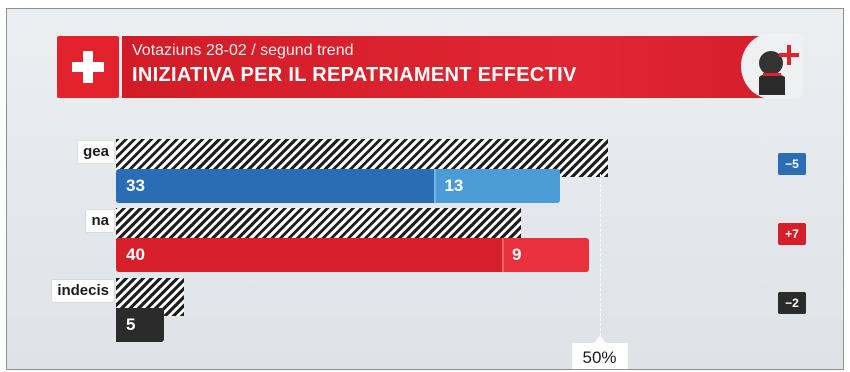 The width and height of the screenshot is (850, 372). What do you see at coordinates (792, 234) in the screenshot?
I see `change-badge: +7` at bounding box center [792, 234].